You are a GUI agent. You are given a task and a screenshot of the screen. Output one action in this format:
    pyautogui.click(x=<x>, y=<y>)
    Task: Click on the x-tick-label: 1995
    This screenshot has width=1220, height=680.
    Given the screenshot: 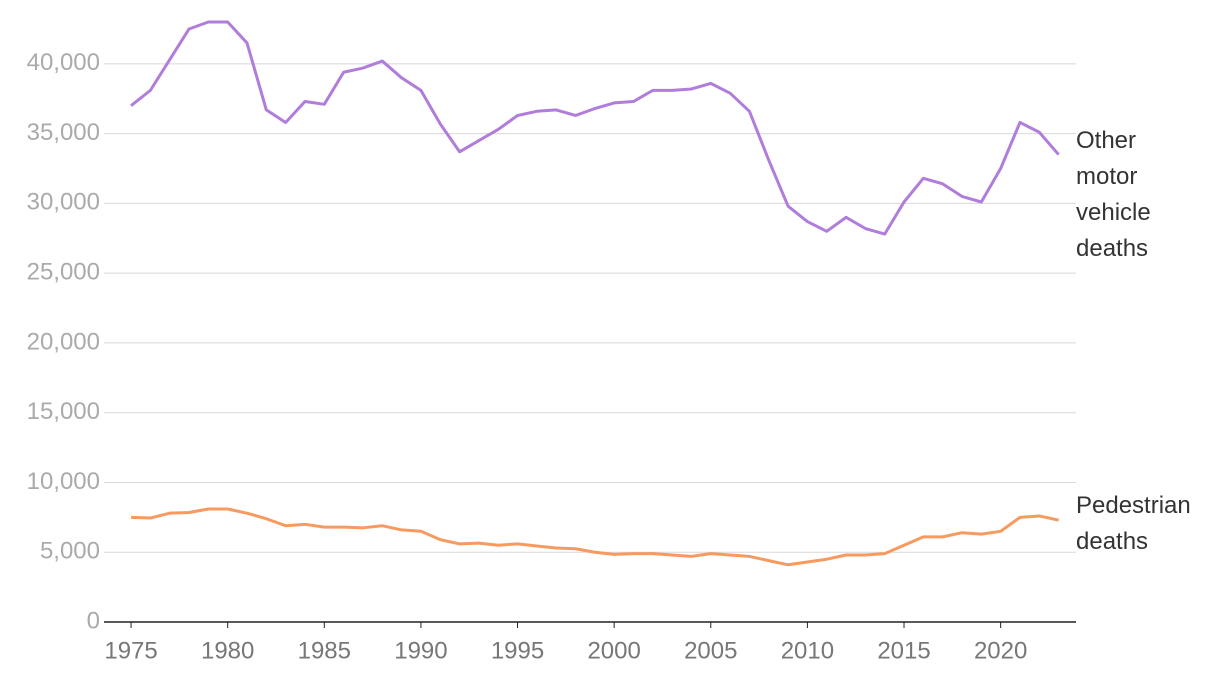 What is the action you would take?
    pyautogui.click(x=517, y=650)
    